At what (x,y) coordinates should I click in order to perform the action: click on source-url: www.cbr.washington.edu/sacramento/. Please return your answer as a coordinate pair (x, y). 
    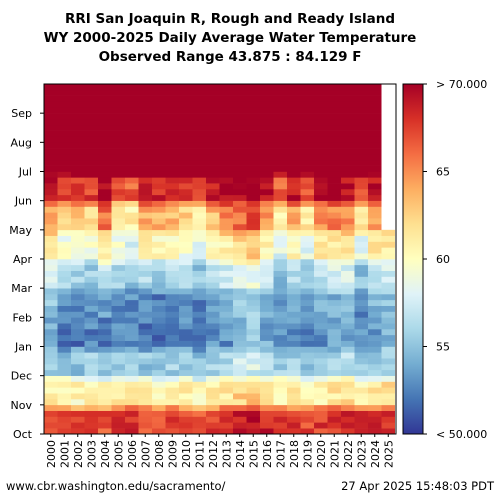
    Looking at the image, I should click on (116, 486).